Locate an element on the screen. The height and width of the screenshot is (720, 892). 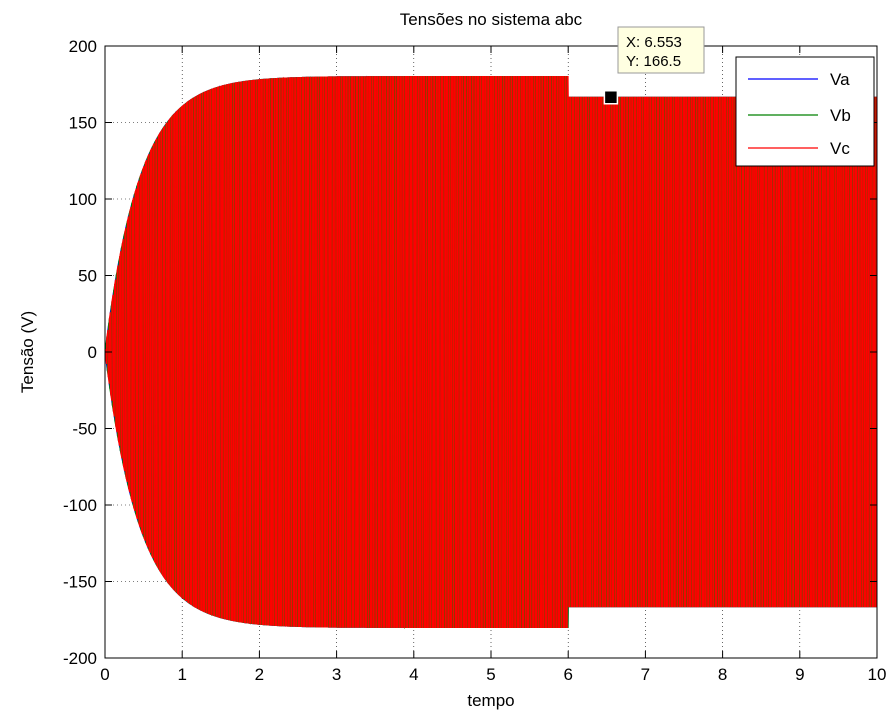
legend-box is located at coordinates (805, 111).